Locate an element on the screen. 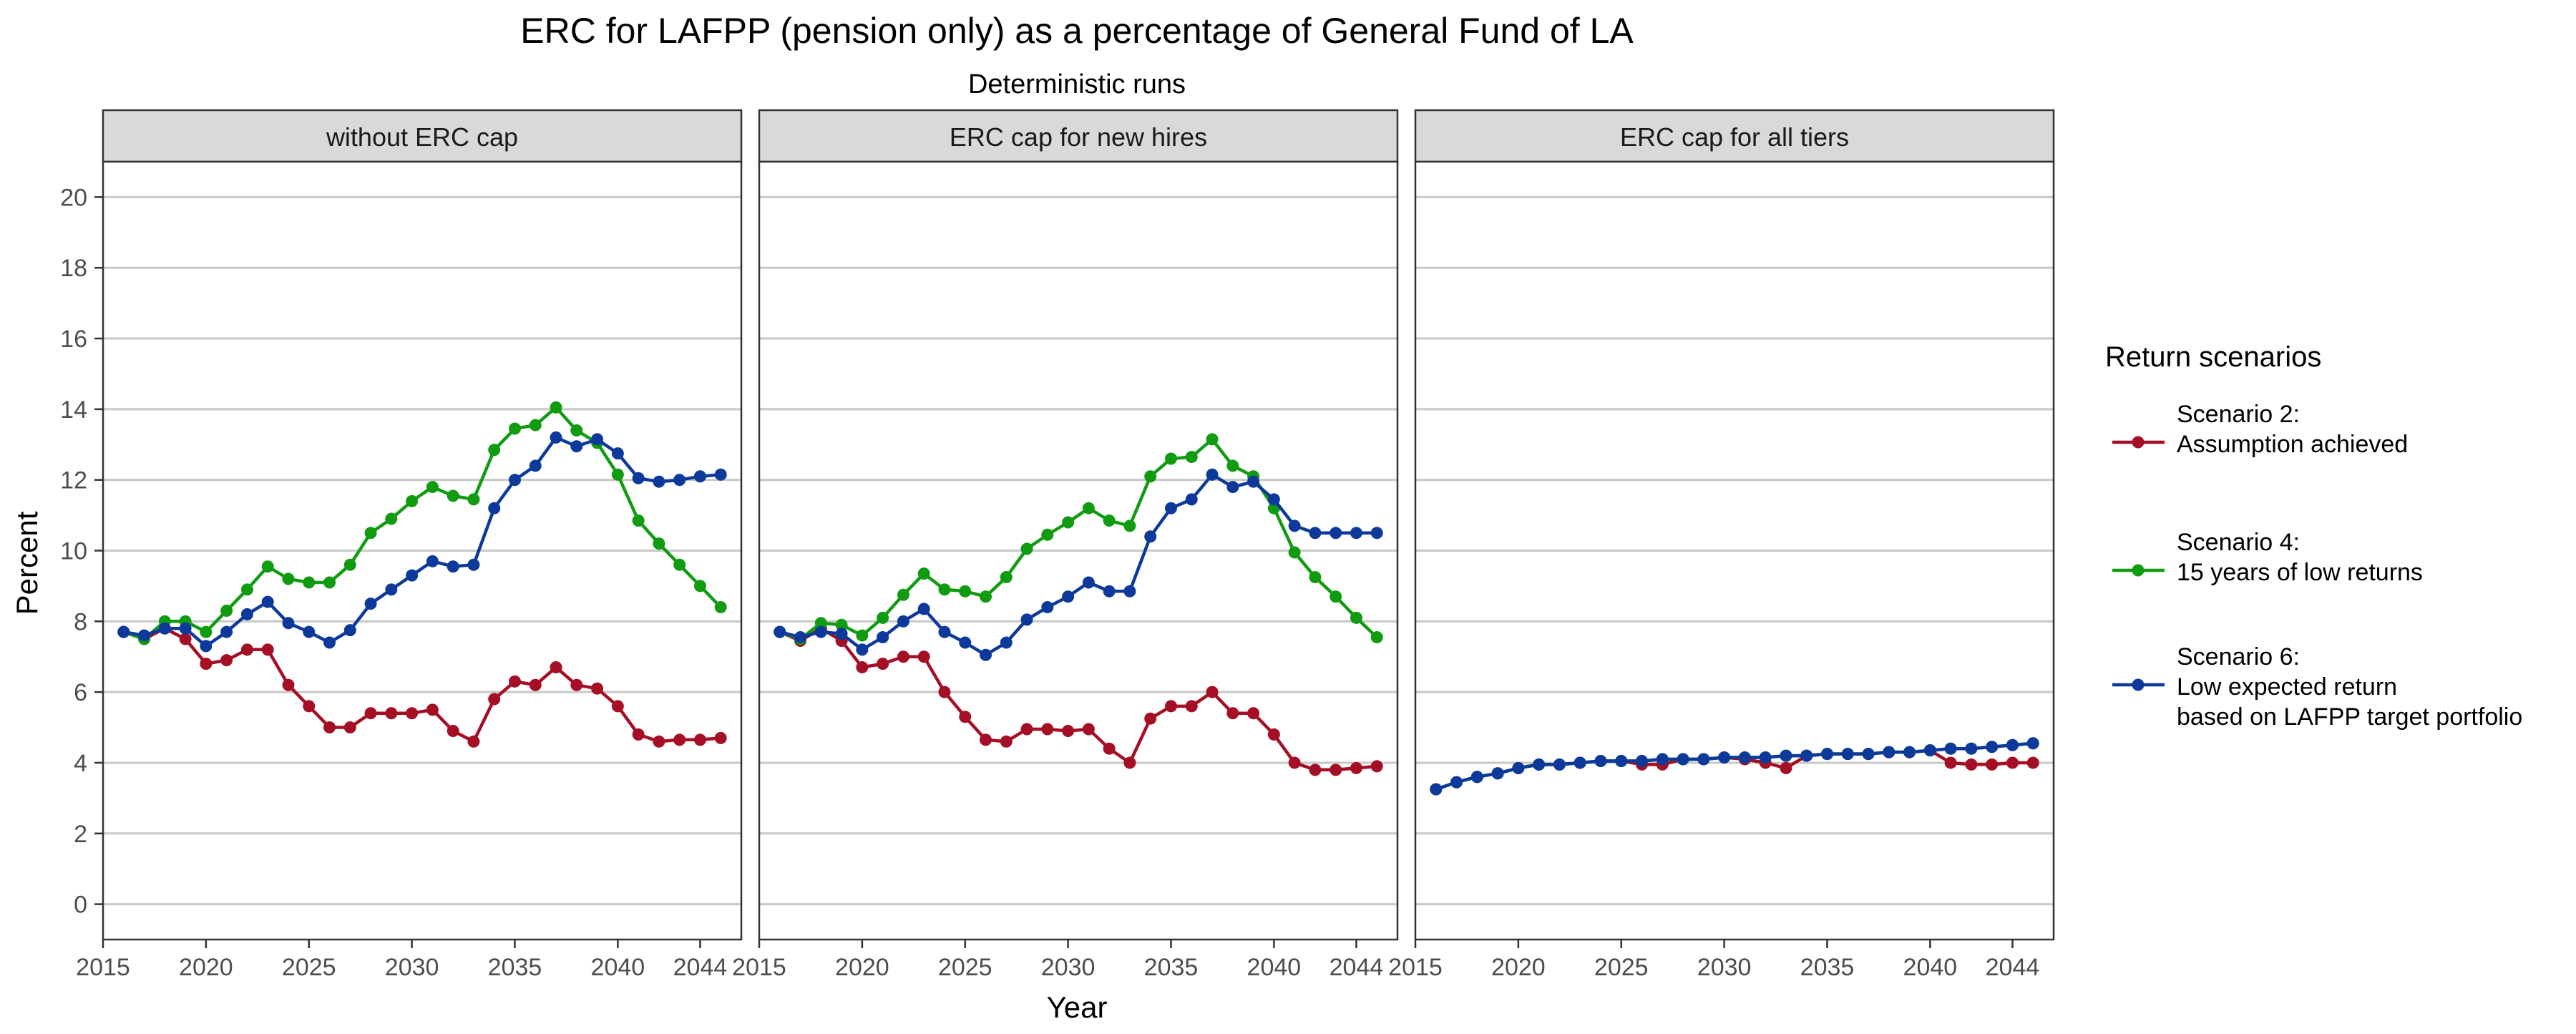  x-tick-label: 2020 is located at coordinates (1518, 967).